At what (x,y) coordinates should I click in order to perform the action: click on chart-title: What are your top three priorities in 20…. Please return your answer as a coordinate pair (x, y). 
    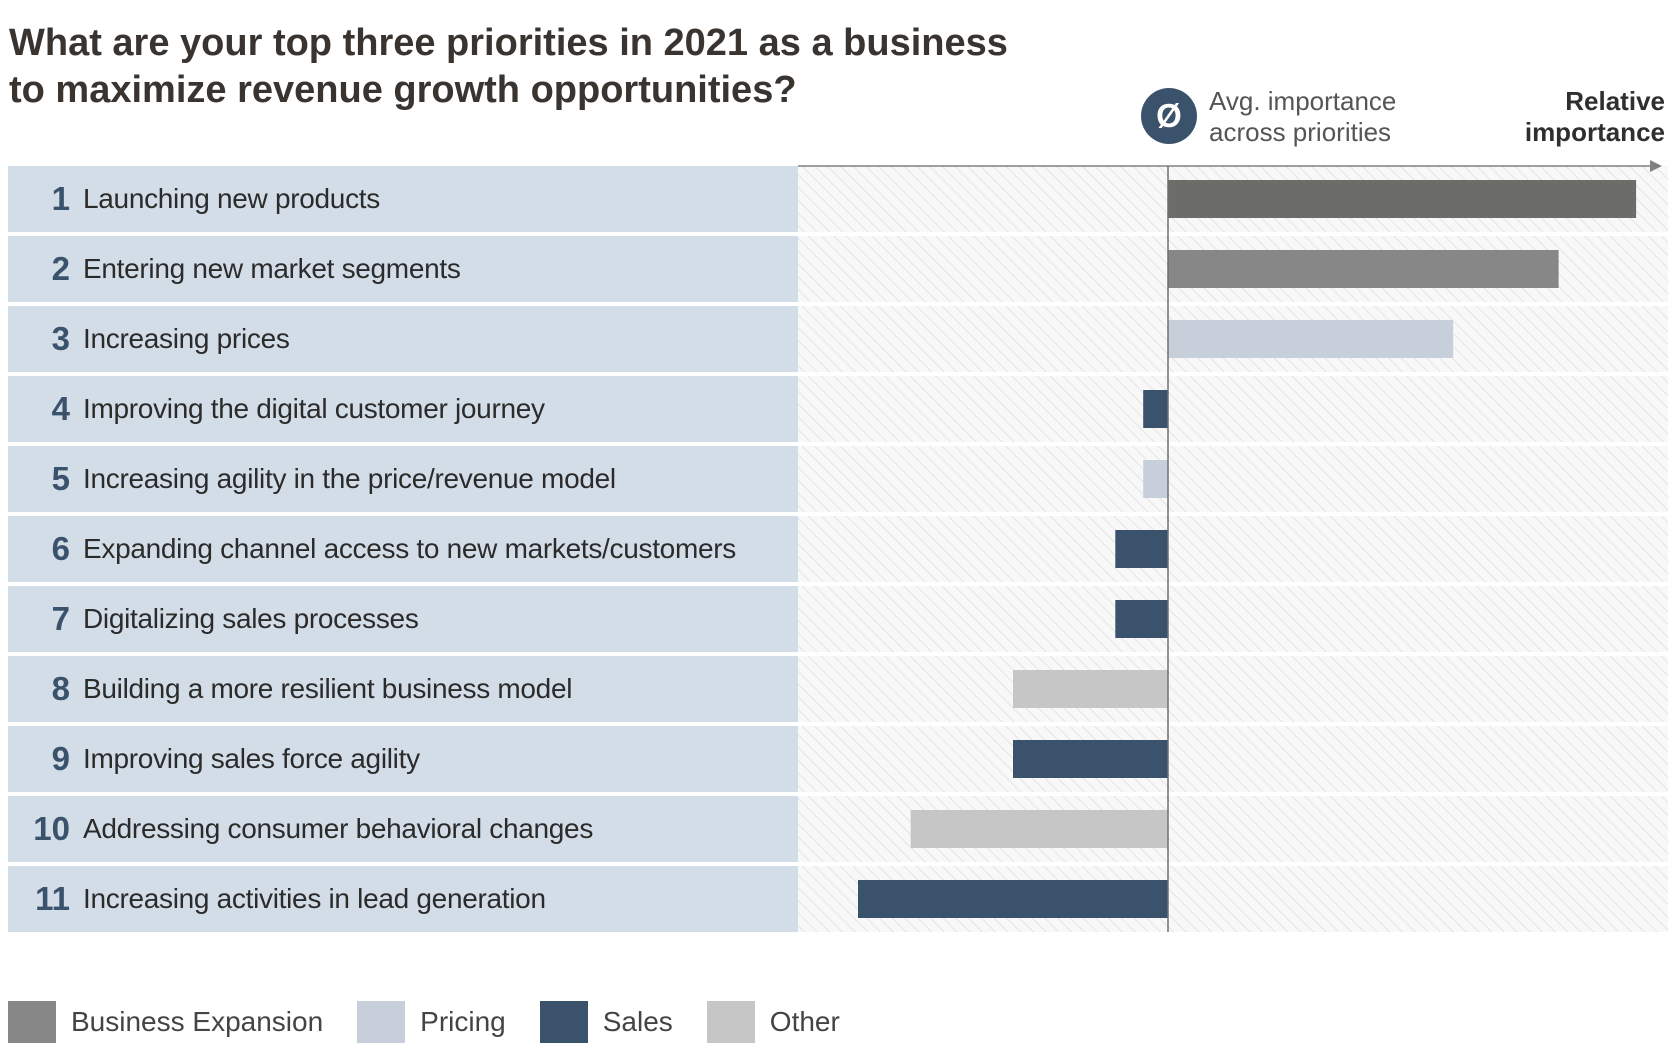
    Looking at the image, I should click on (509, 67).